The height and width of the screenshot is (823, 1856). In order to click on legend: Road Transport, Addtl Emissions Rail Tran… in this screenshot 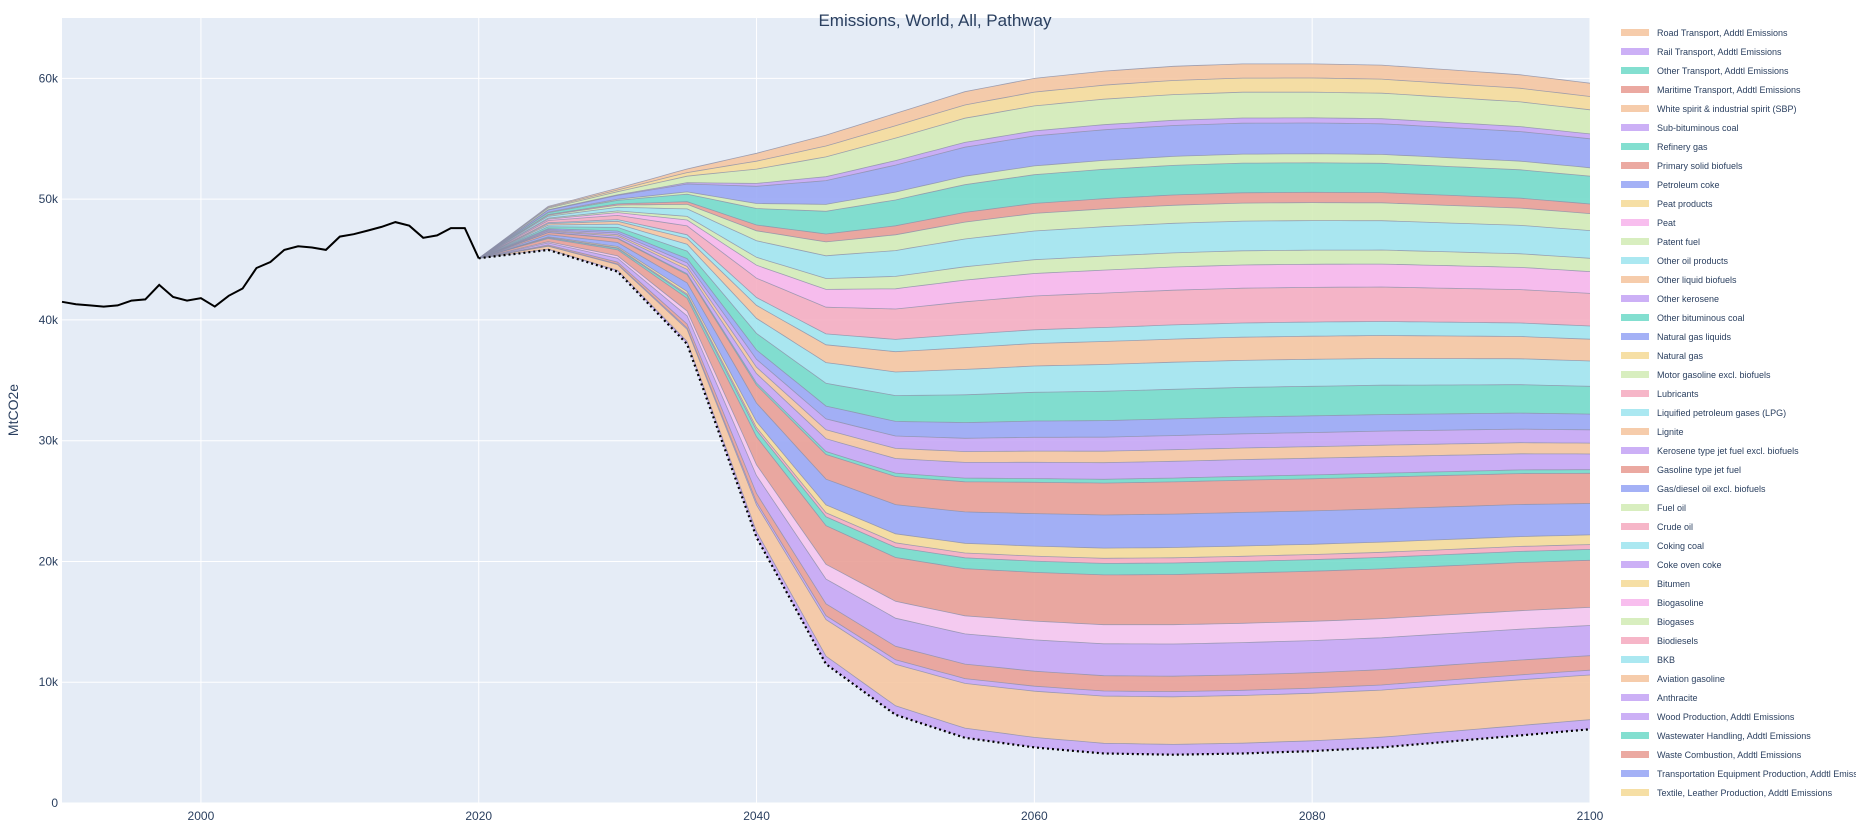, I will do `click(1738, 413)`.